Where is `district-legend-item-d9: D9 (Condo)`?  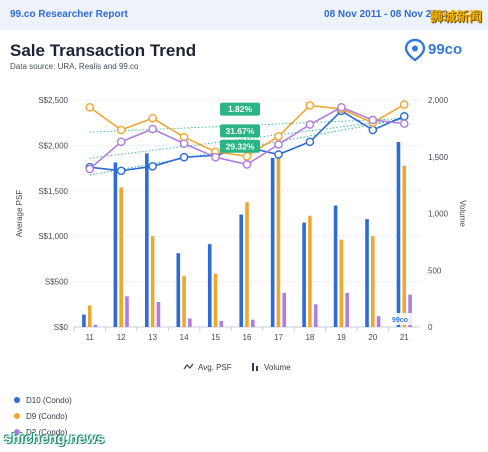 district-legend-item-d9: D9 (Condo) is located at coordinates (43, 416).